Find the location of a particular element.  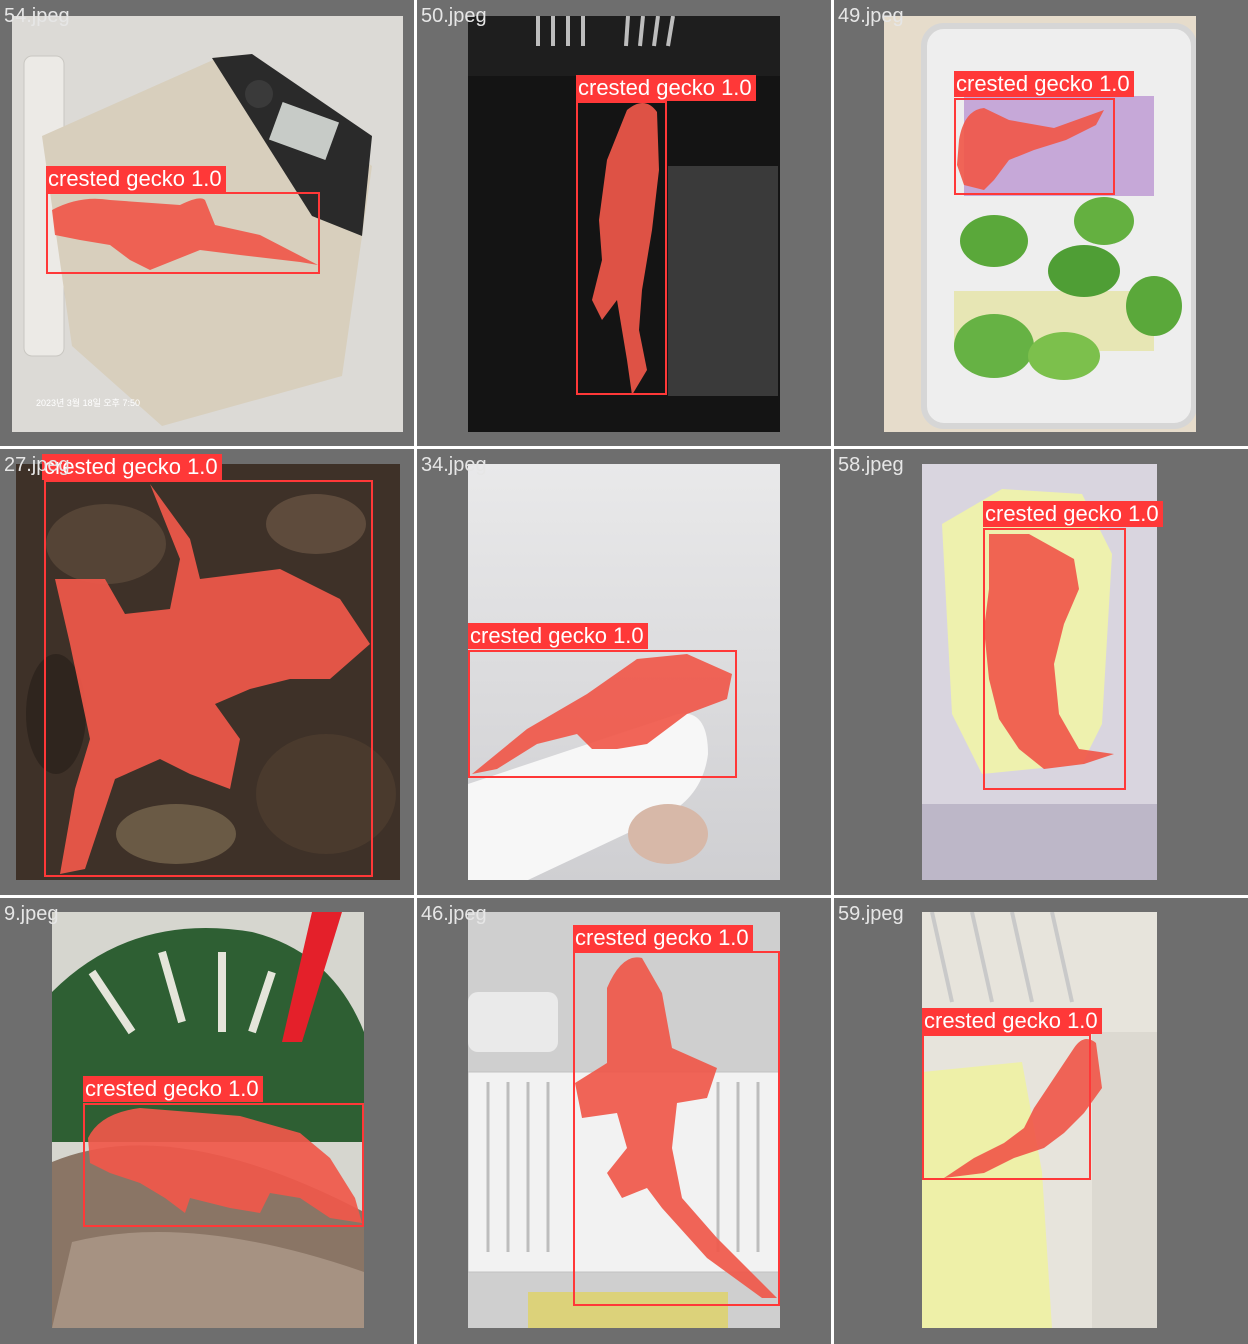

tile-50: crested gecko 1.0 50.jpeg is located at coordinates (624, 223).